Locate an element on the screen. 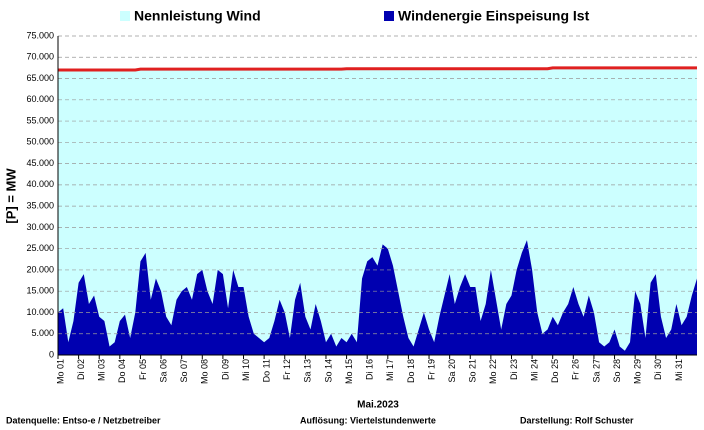 The image size is (704, 430). y-tick-label: 60.000 is located at coordinates (40, 99).